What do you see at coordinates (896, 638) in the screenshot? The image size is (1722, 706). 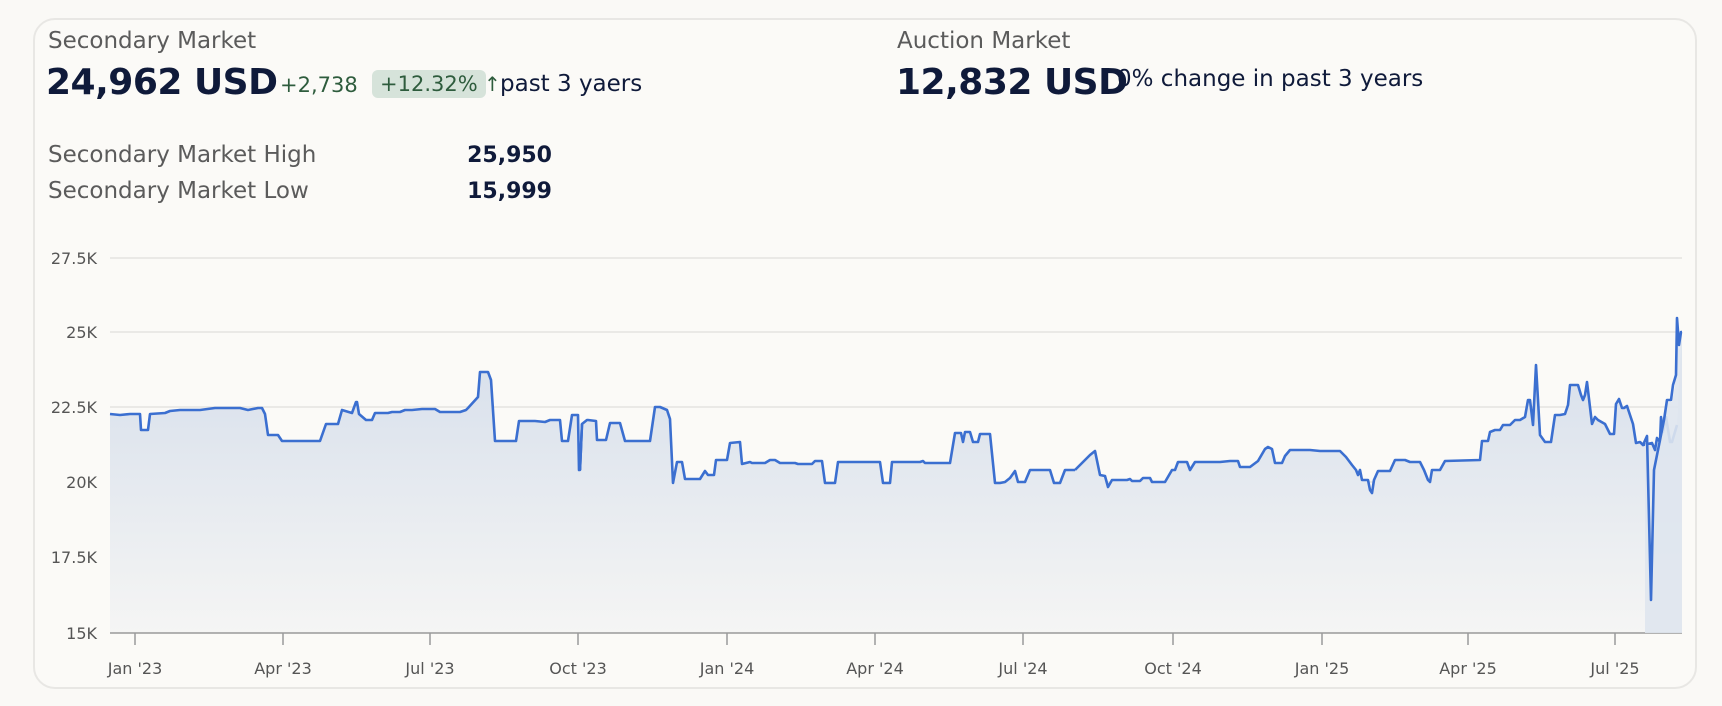 I see `axis-x` at bounding box center [896, 638].